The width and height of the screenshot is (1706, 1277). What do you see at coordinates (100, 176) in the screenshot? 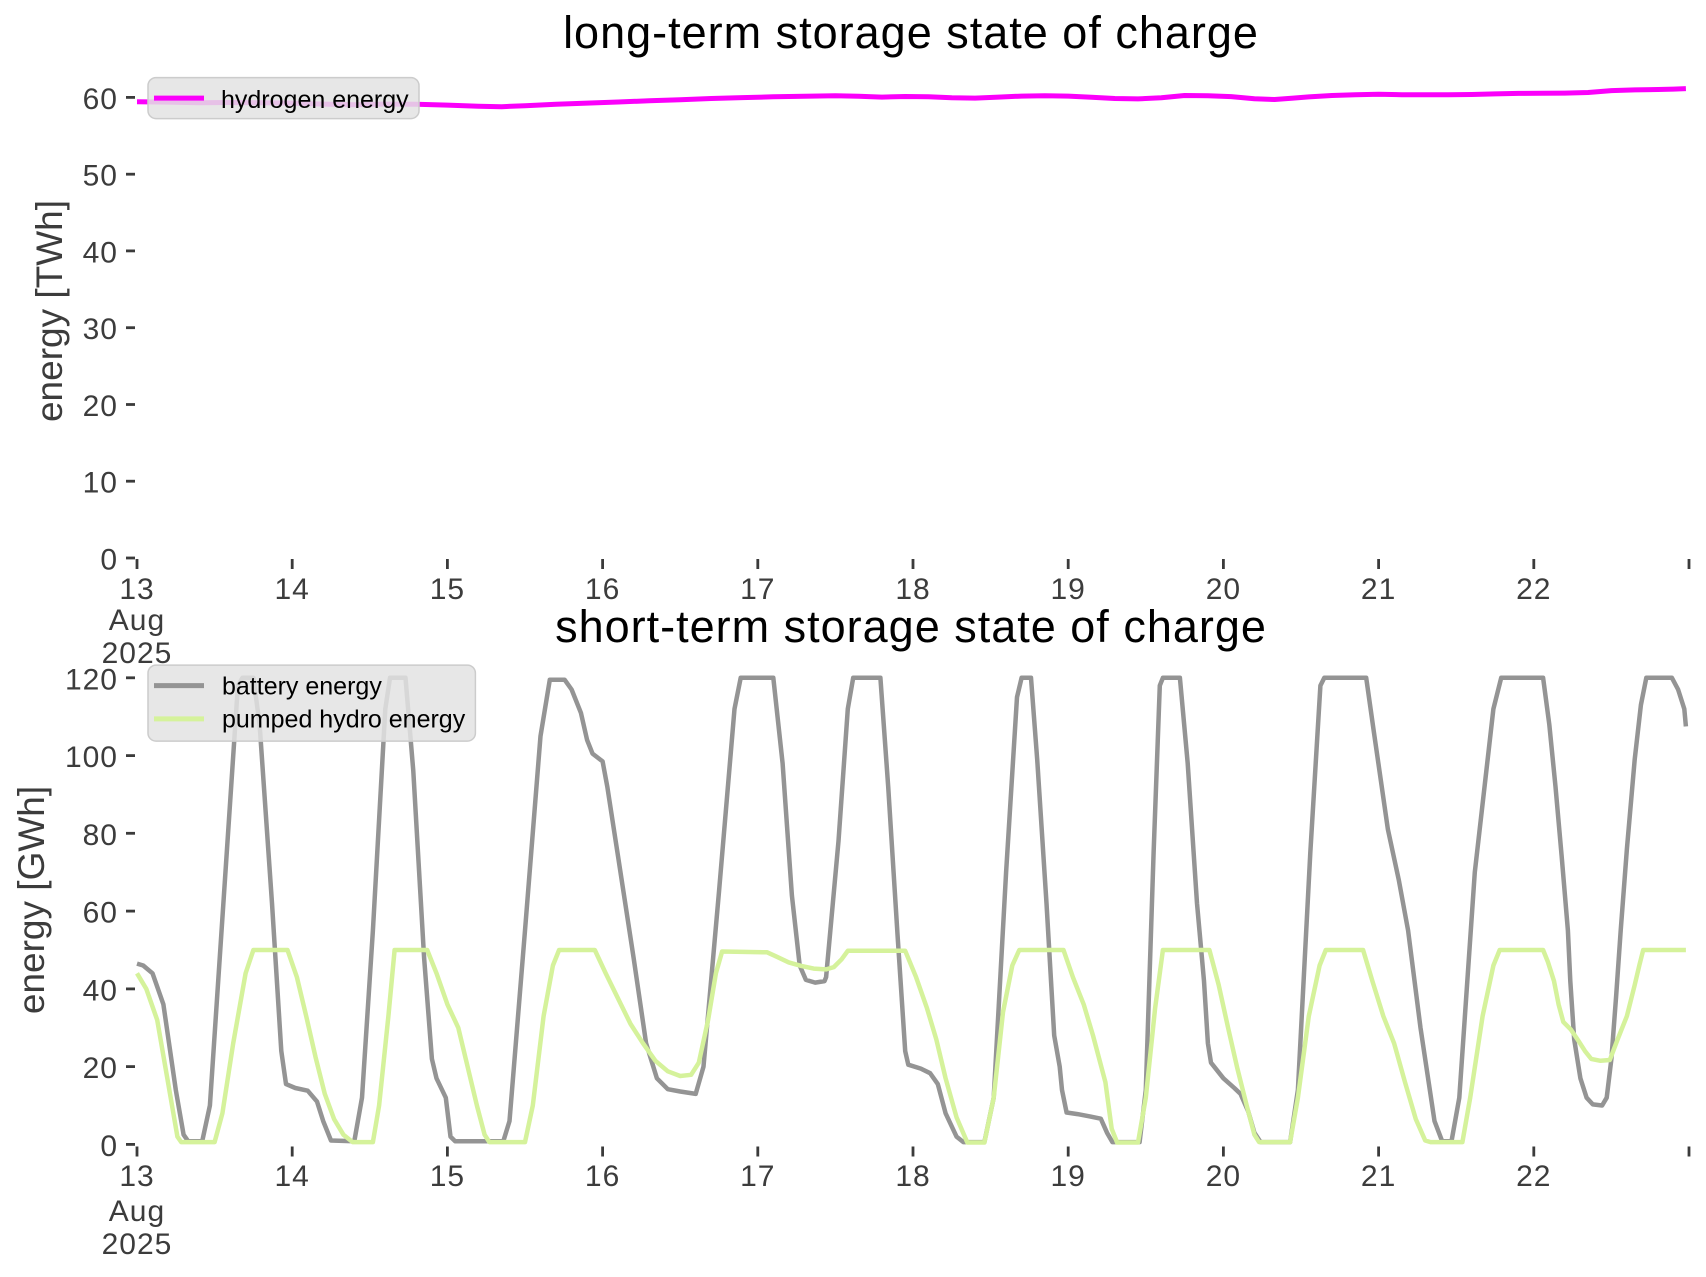
I see `svg-text: 50` at bounding box center [100, 176].